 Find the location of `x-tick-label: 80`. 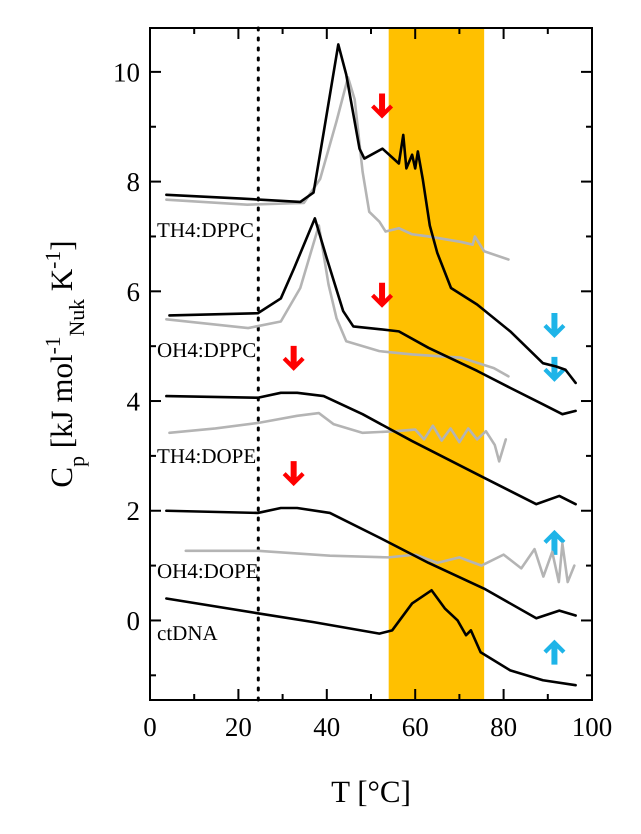

x-tick-label: 80 is located at coordinates (504, 727).